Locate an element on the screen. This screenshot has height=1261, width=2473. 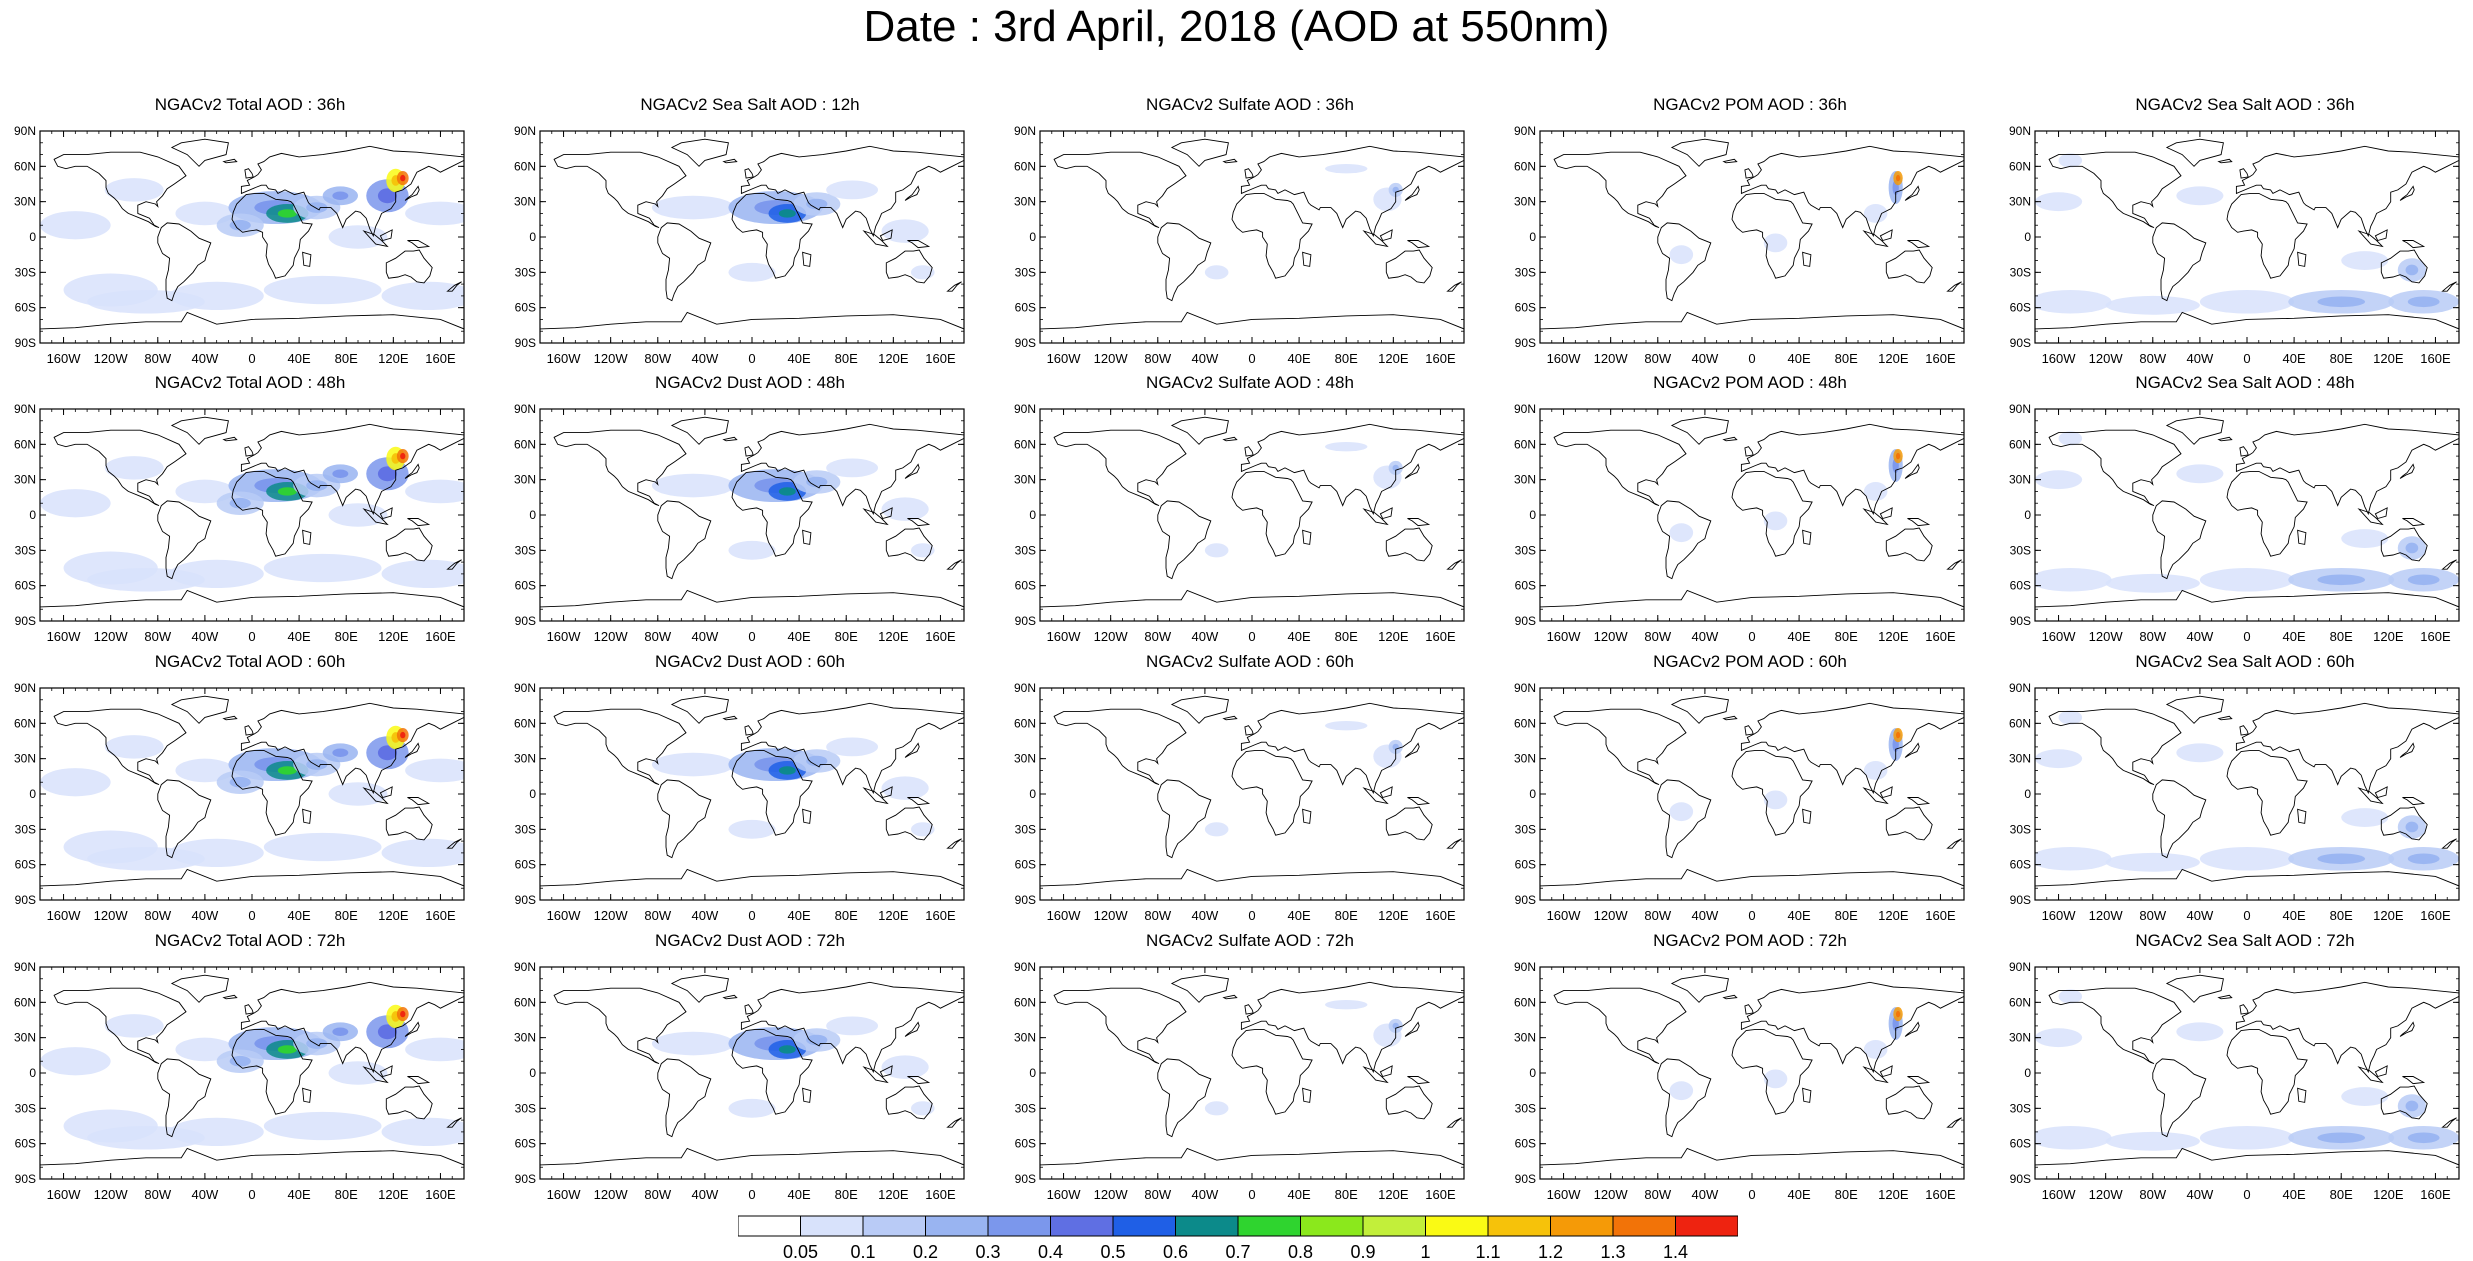
longitude-label: 80E is located at coordinates (1846, 358).